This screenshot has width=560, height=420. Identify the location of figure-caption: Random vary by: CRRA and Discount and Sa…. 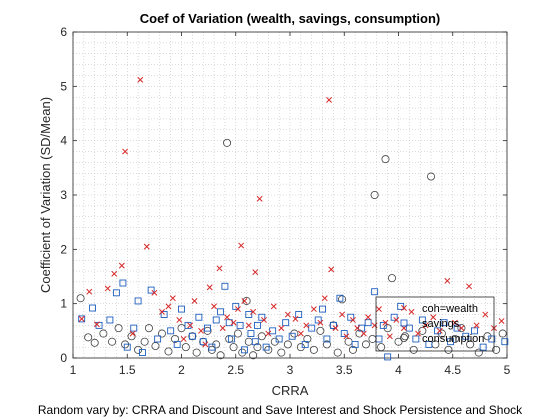
(280, 410).